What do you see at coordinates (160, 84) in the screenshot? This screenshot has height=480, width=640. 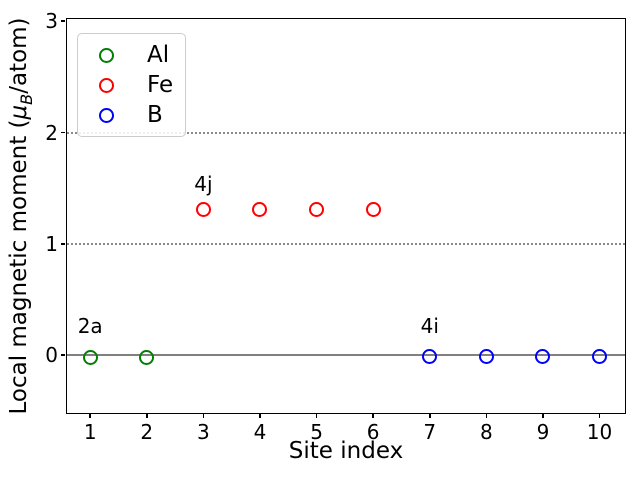 I see `legend-label-fe: Fe` at bounding box center [160, 84].